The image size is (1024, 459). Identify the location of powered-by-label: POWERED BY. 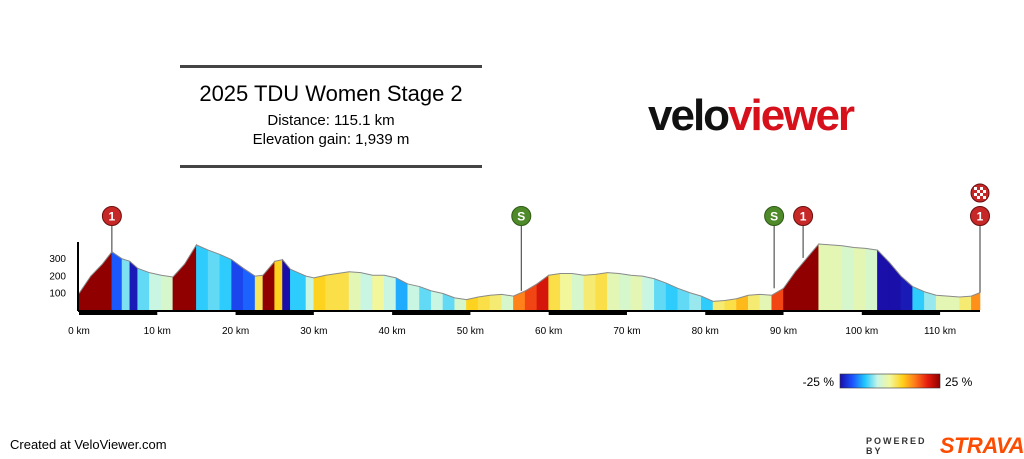
(896, 446).